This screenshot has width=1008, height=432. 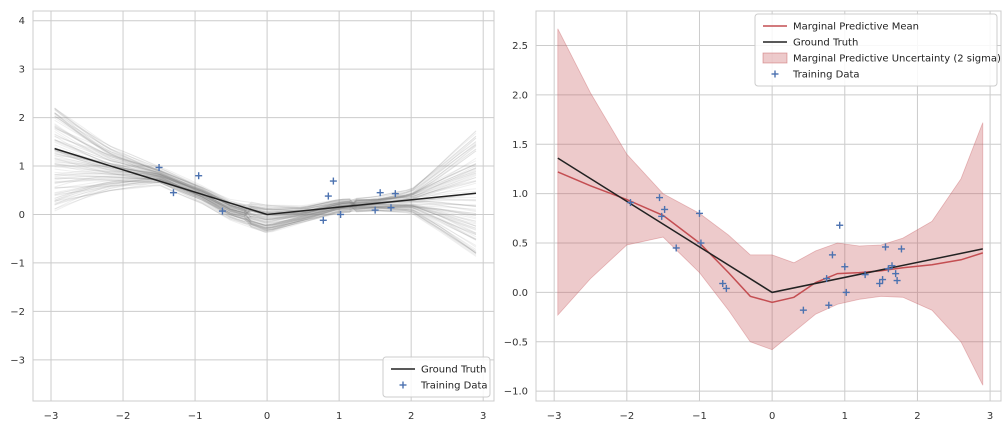 I want to click on x-tick-label: −2, so click(x=123, y=416).